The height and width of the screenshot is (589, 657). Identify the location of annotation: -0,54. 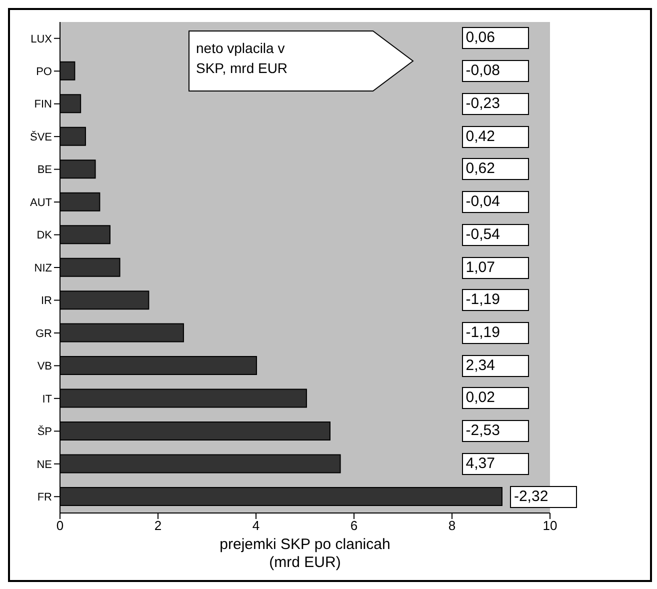
(495, 235).